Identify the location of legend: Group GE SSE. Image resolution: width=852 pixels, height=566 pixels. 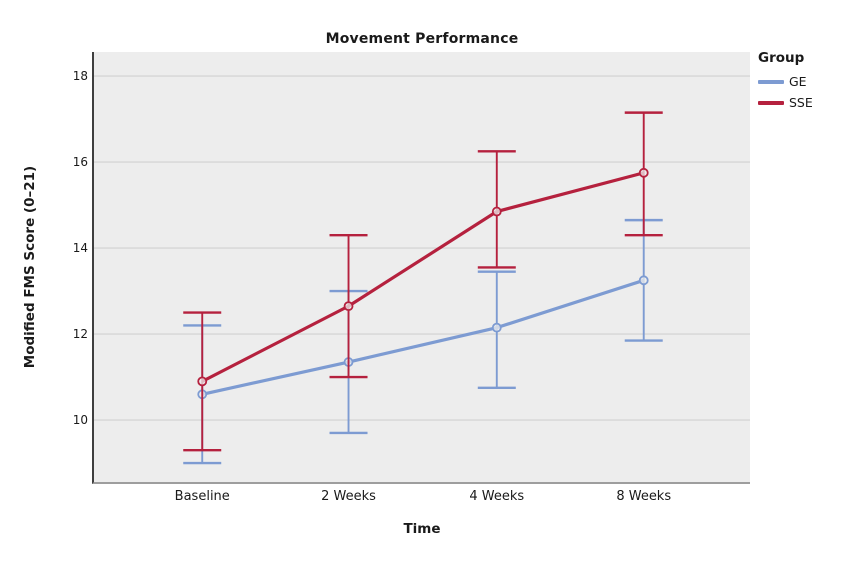
(785, 83).